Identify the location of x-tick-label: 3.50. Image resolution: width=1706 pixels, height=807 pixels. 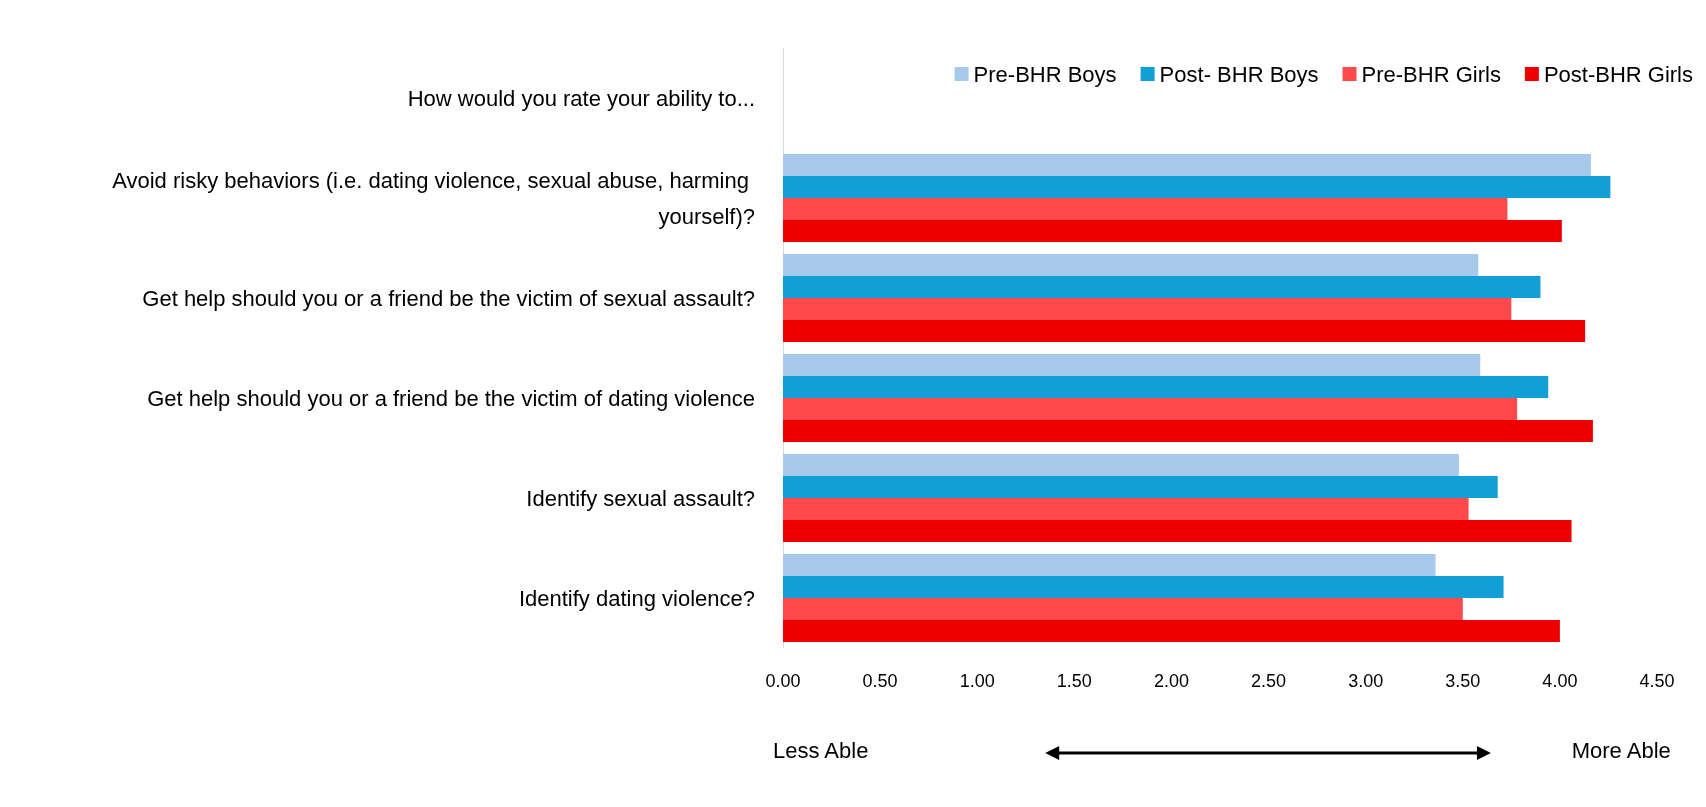
(1463, 681).